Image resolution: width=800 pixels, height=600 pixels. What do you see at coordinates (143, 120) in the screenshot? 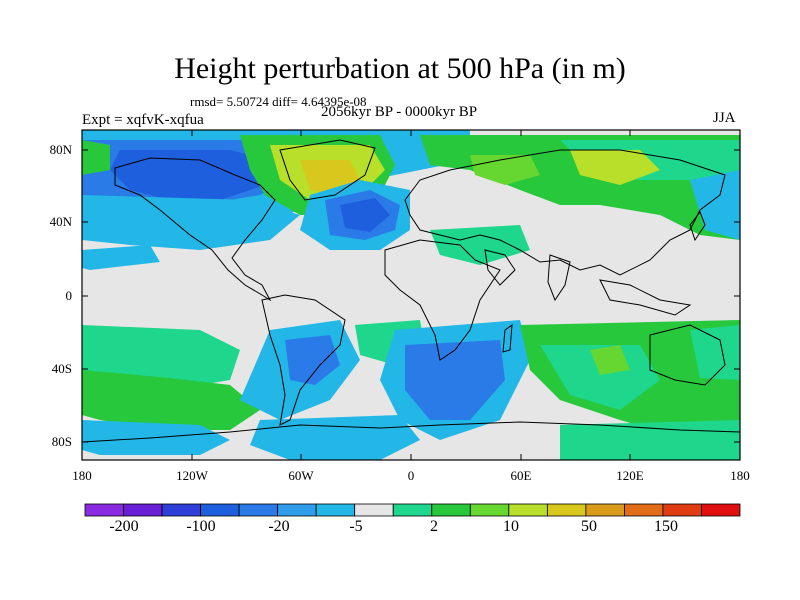
I see `experiment-label: Expt = xqfvK-xqfua` at bounding box center [143, 120].